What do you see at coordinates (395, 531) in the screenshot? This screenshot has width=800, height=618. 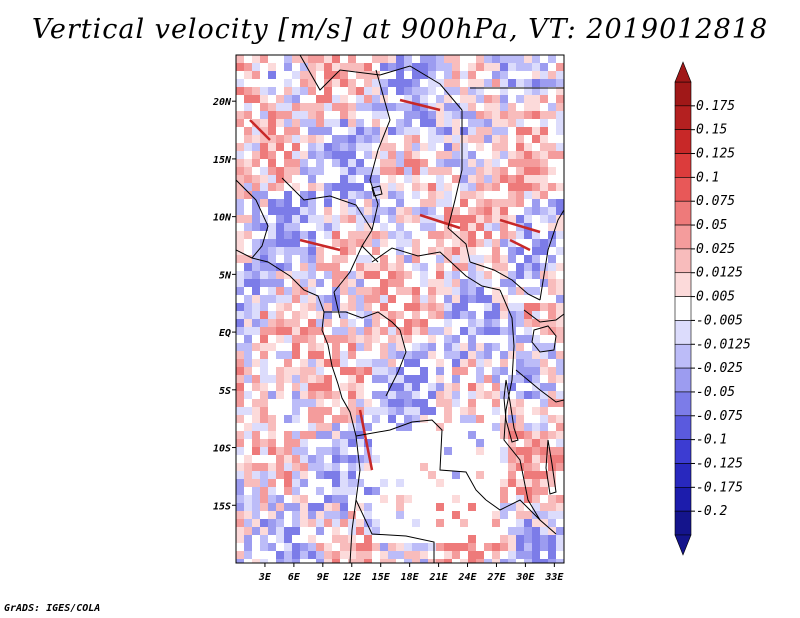 I see `border-angola` at bounding box center [395, 531].